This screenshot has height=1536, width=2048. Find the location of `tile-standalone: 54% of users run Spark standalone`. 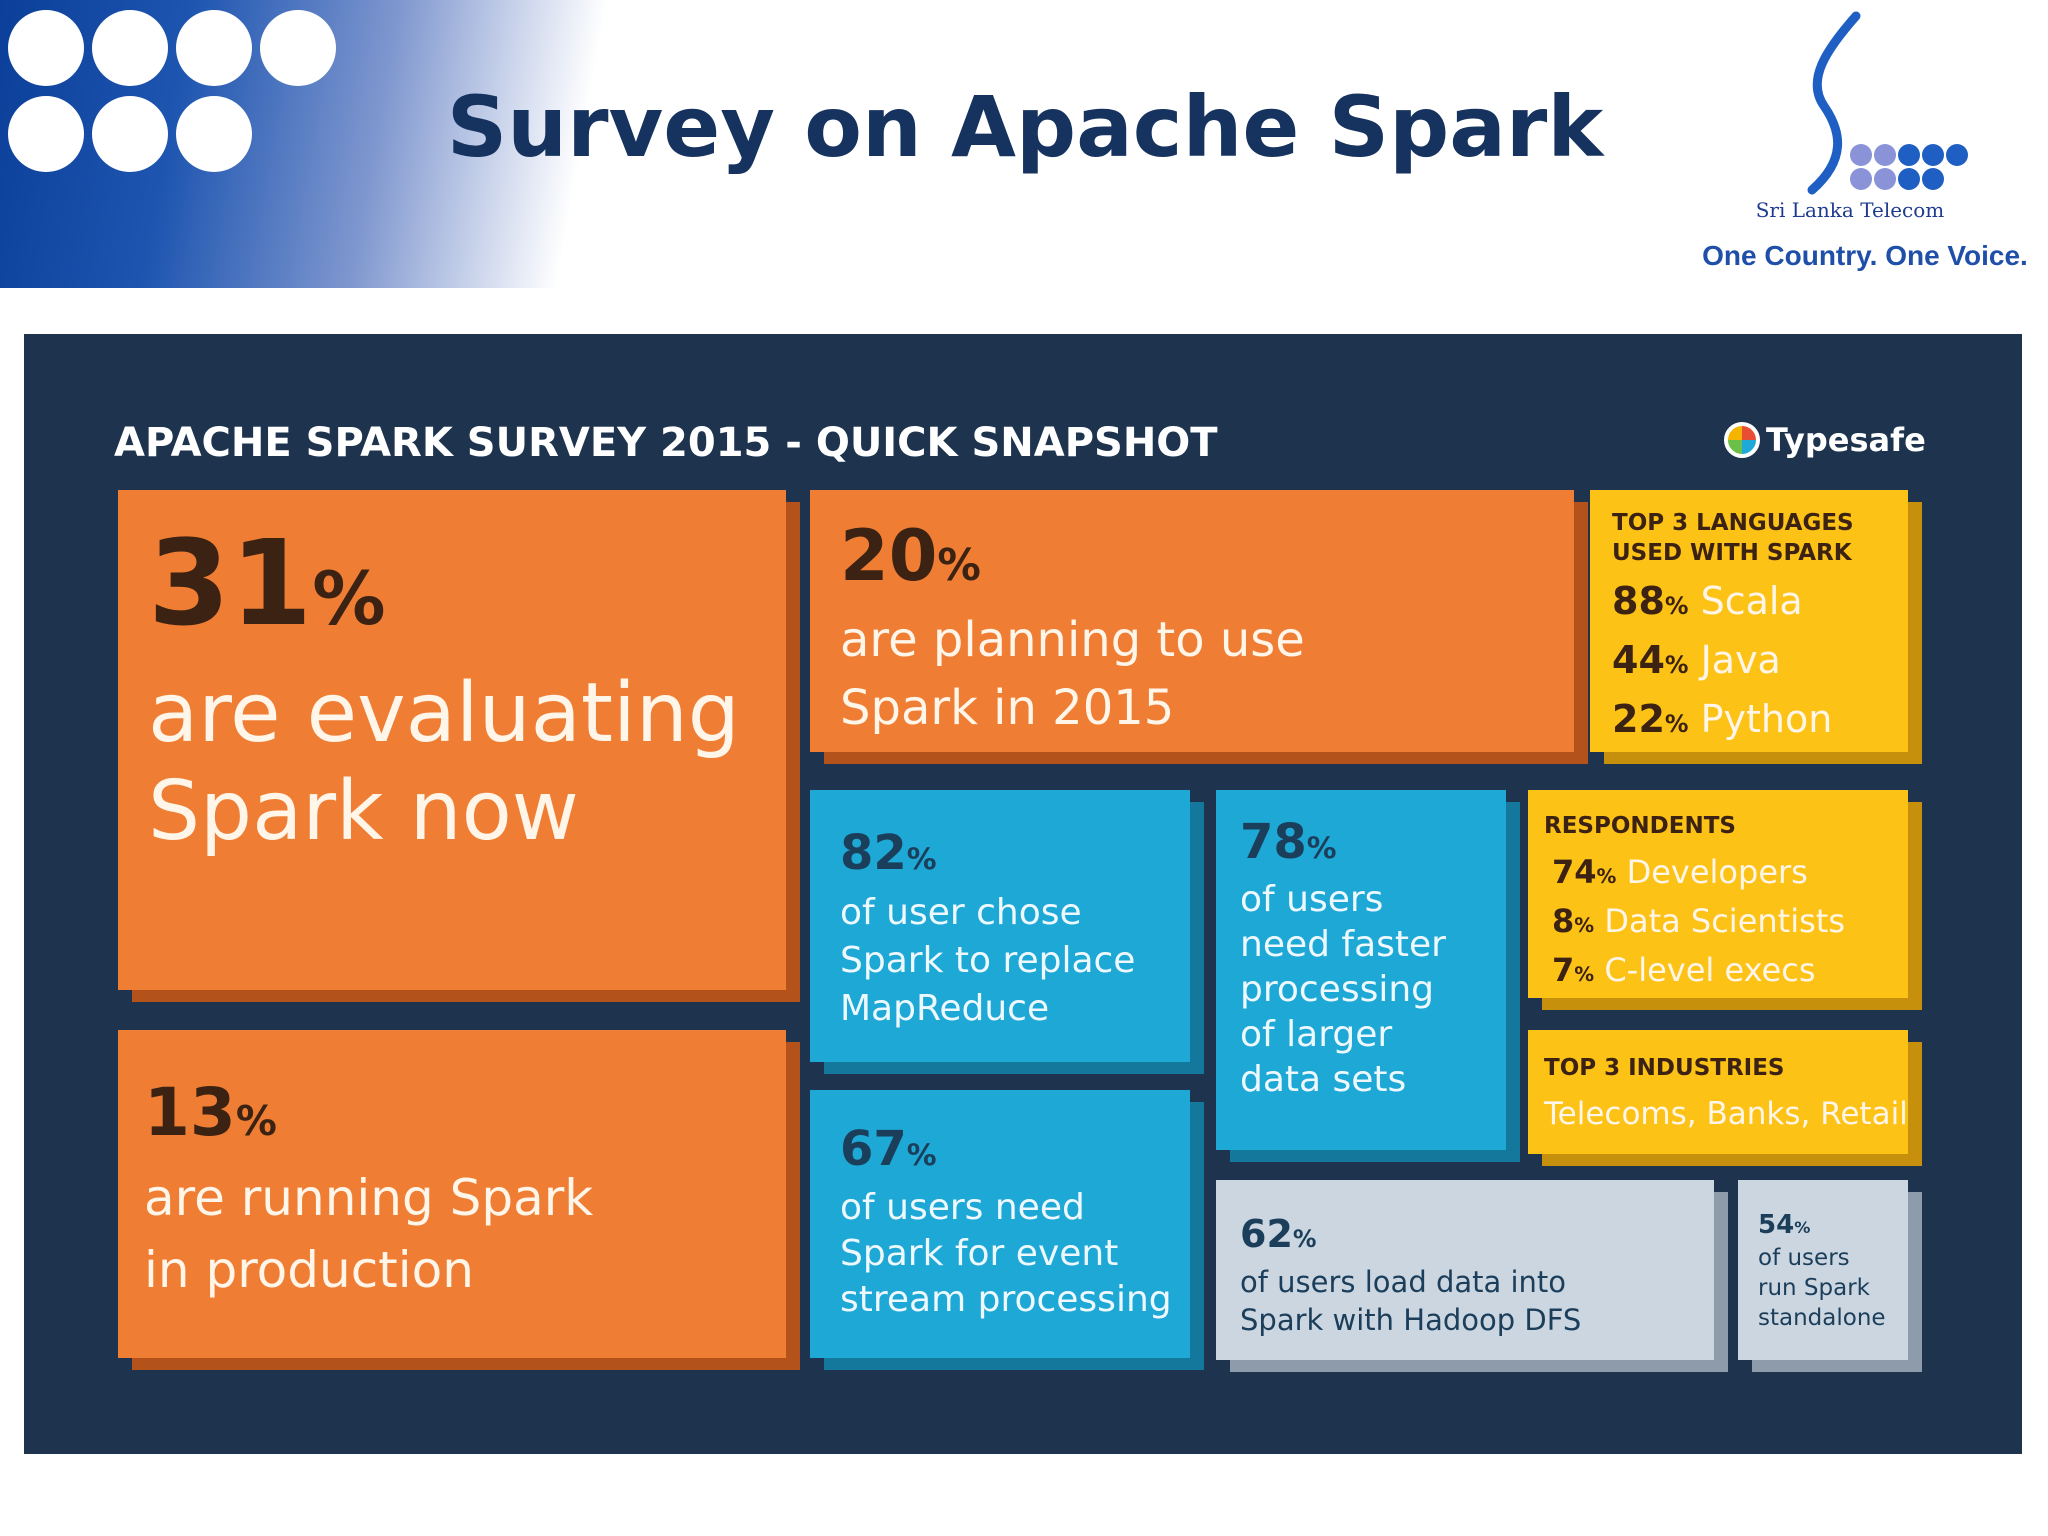

tile-standalone: 54% of users run Spark standalone is located at coordinates (1823, 1270).